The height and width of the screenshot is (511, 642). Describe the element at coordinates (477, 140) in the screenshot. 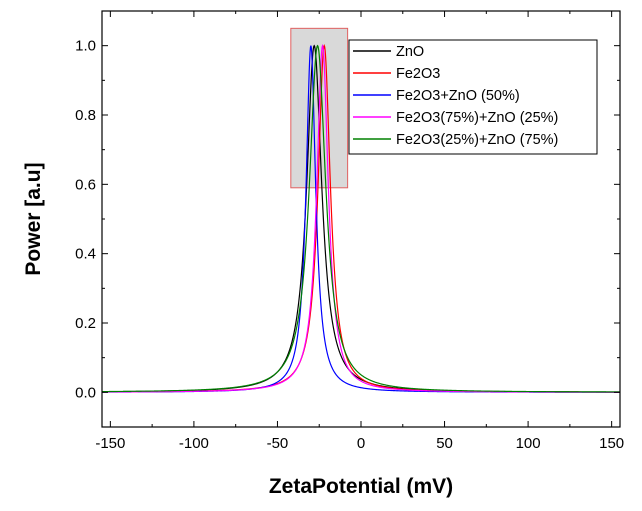

I see `legend-label-4: Fe2O3(25%)+ZnO (75%)` at that location.